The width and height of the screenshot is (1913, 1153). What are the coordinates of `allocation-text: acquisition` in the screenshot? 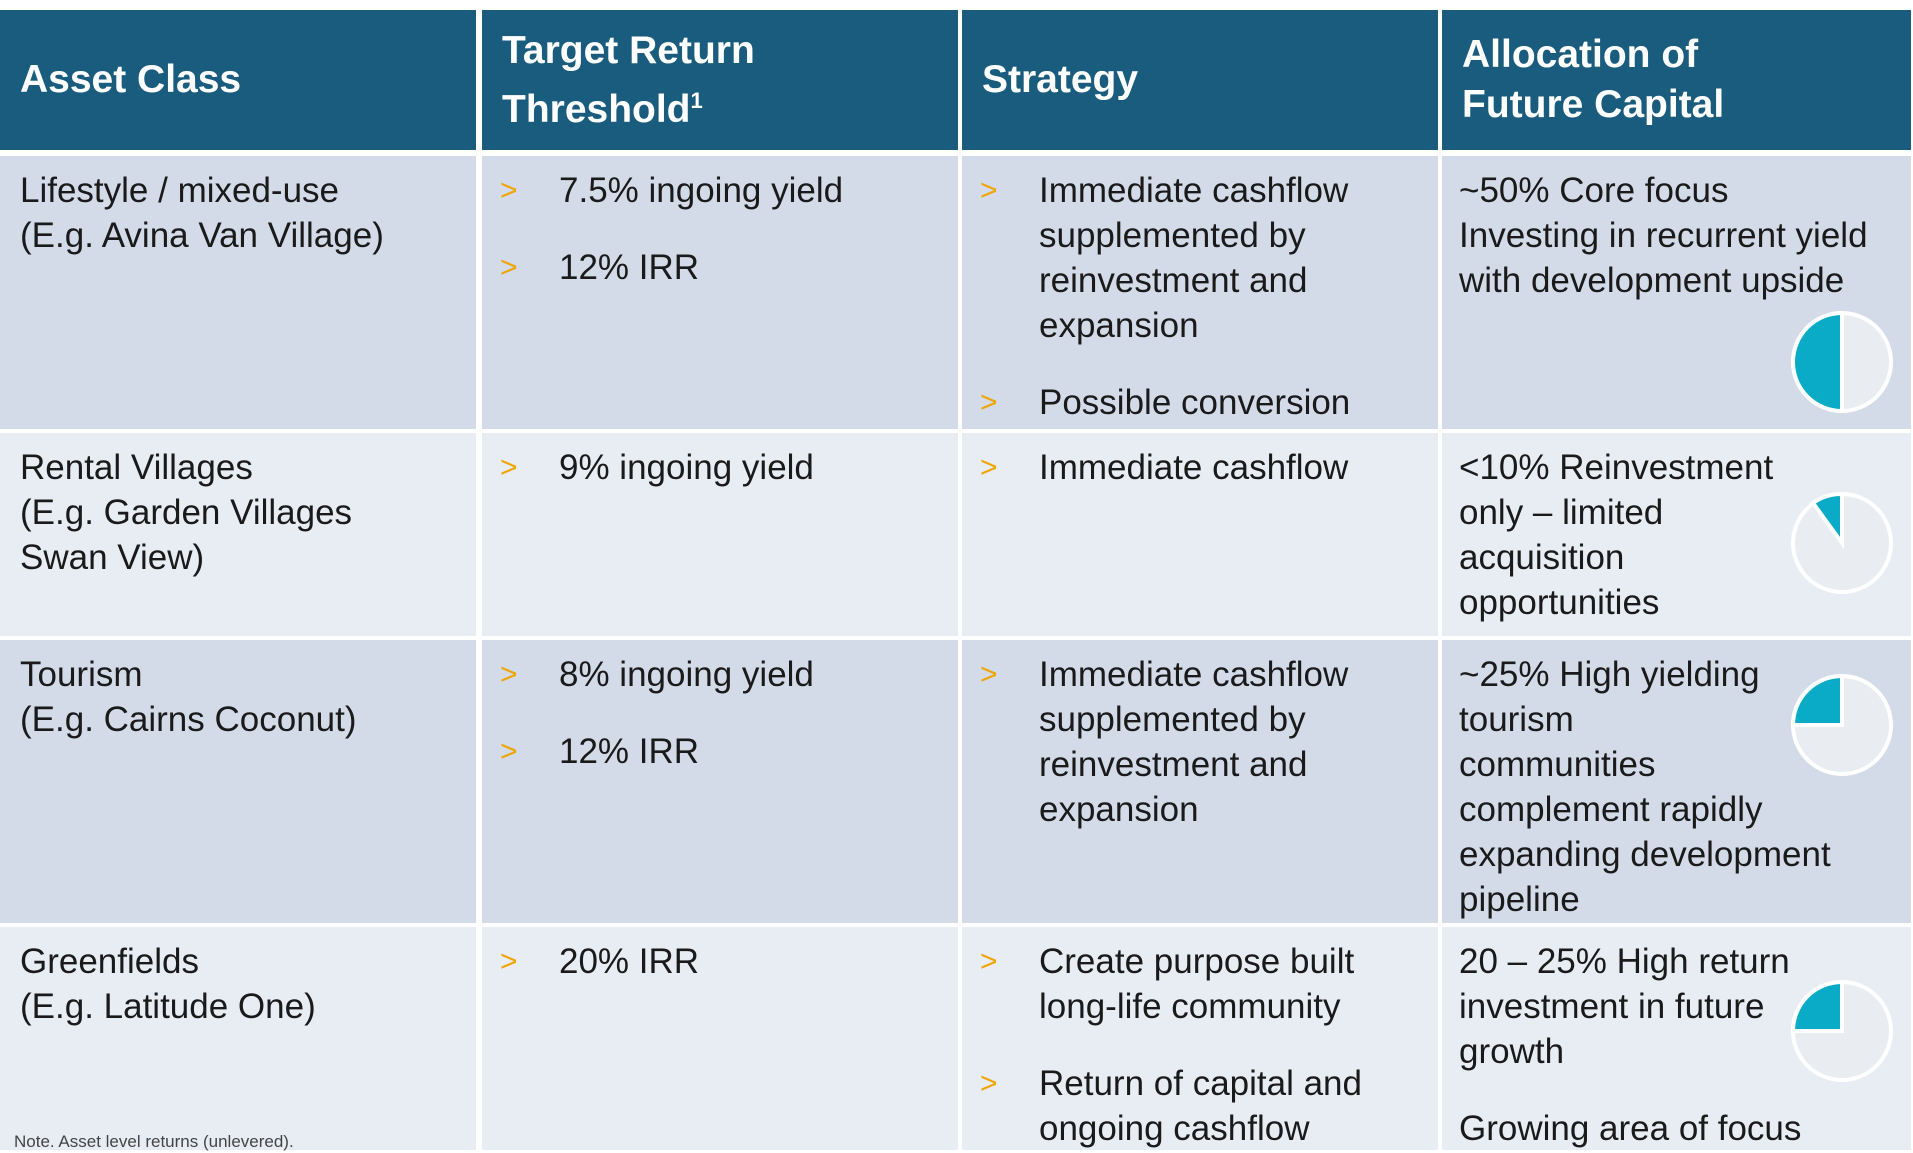 It's located at (1542, 557).